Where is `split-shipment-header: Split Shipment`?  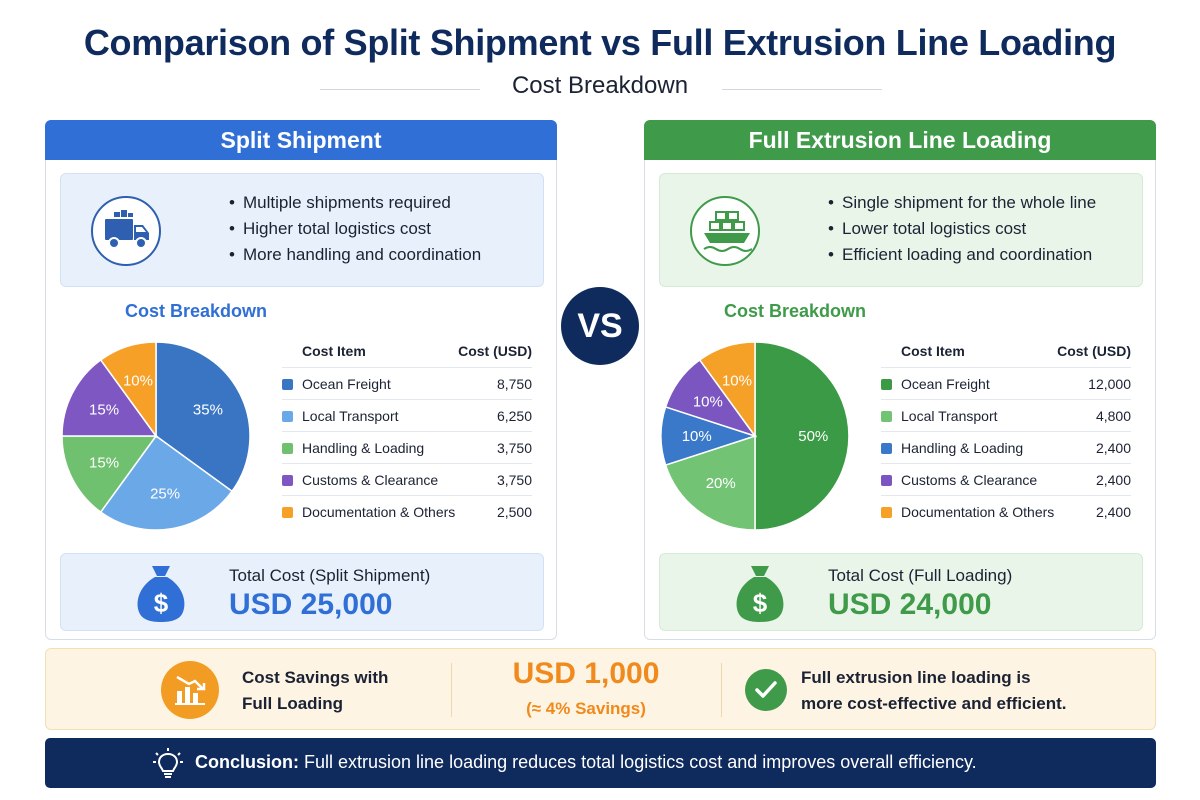 split-shipment-header: Split Shipment is located at coordinates (301, 140).